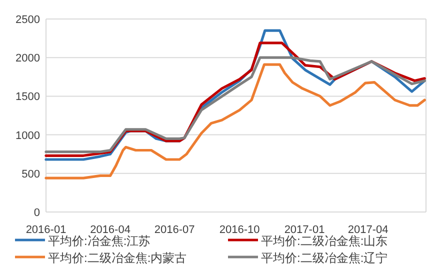 Image resolution: width=439 pixels, height=280 pixels. I want to click on y-tick-label: 500, so click(31, 174).